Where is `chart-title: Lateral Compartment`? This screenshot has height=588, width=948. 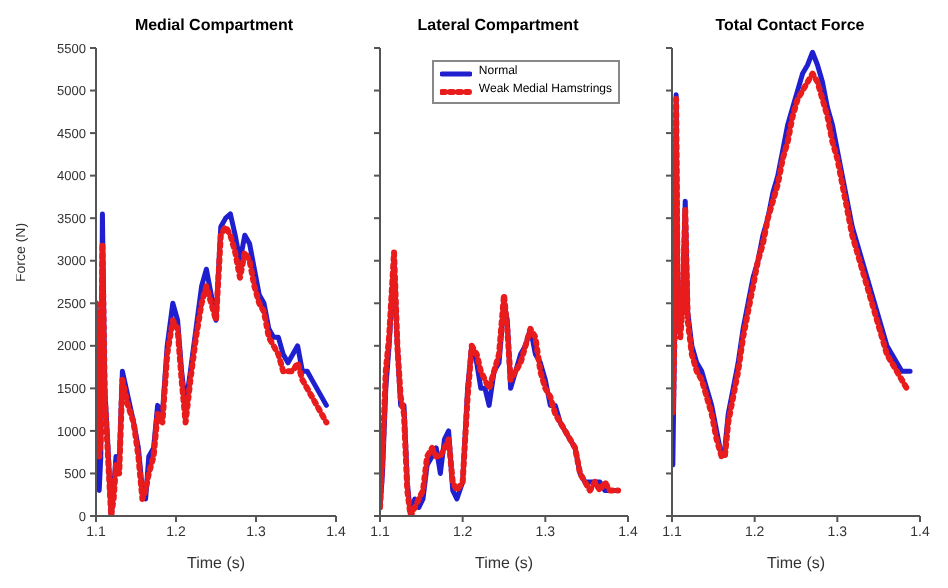
chart-title: Lateral Compartment is located at coordinates (498, 27).